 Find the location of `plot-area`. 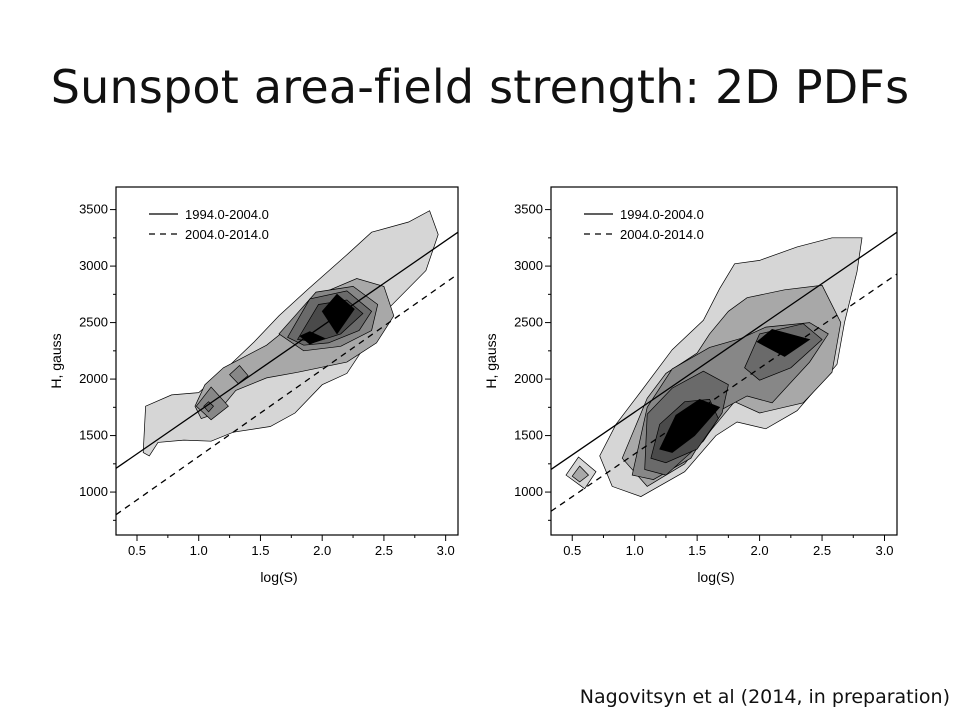

plot-area is located at coordinates (724, 371).